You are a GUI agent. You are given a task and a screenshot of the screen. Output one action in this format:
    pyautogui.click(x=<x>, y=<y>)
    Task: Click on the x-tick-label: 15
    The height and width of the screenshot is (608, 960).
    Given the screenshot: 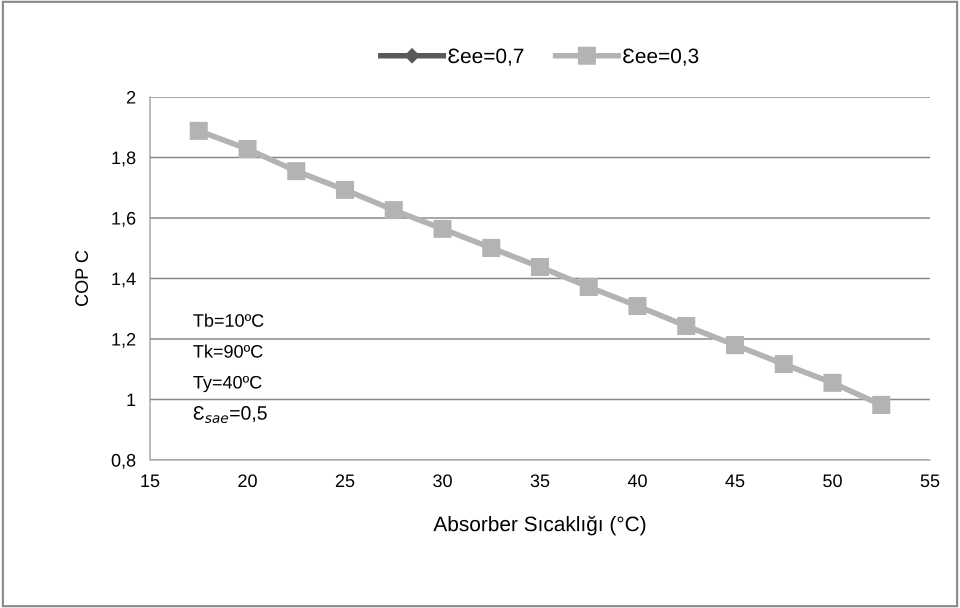 What is the action you would take?
    pyautogui.click(x=150, y=481)
    